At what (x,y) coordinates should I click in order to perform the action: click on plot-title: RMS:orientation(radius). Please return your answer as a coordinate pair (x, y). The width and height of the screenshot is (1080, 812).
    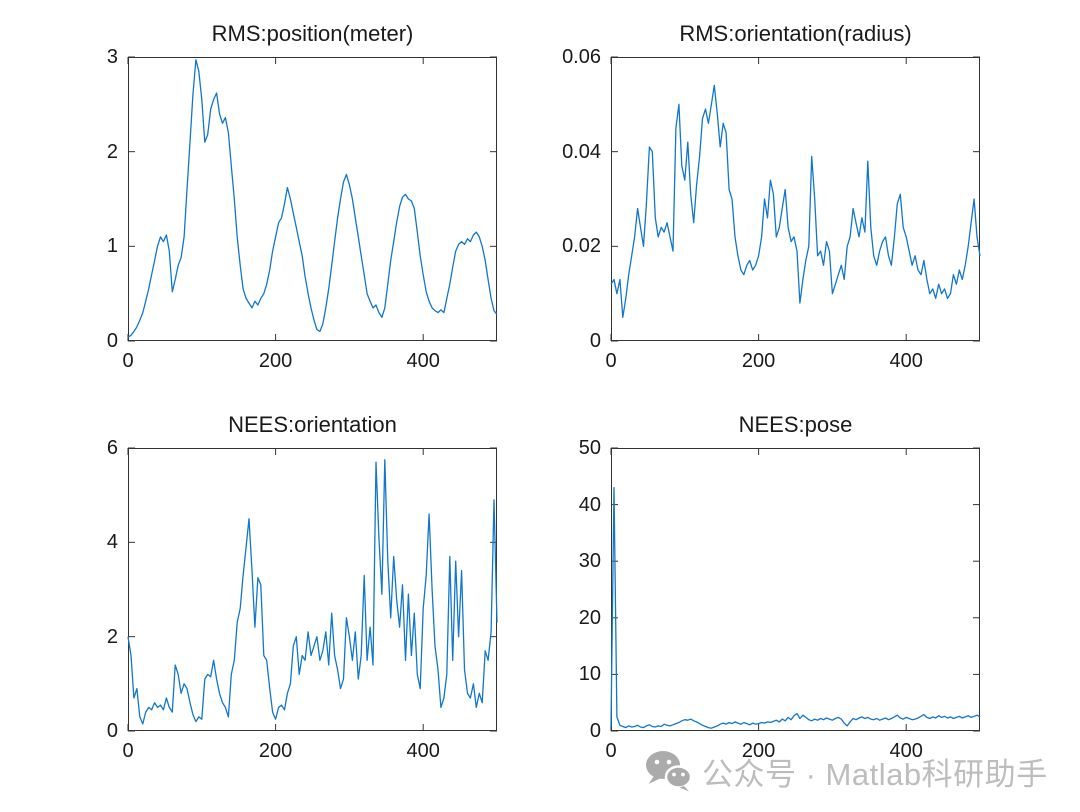
    Looking at the image, I should click on (795, 33).